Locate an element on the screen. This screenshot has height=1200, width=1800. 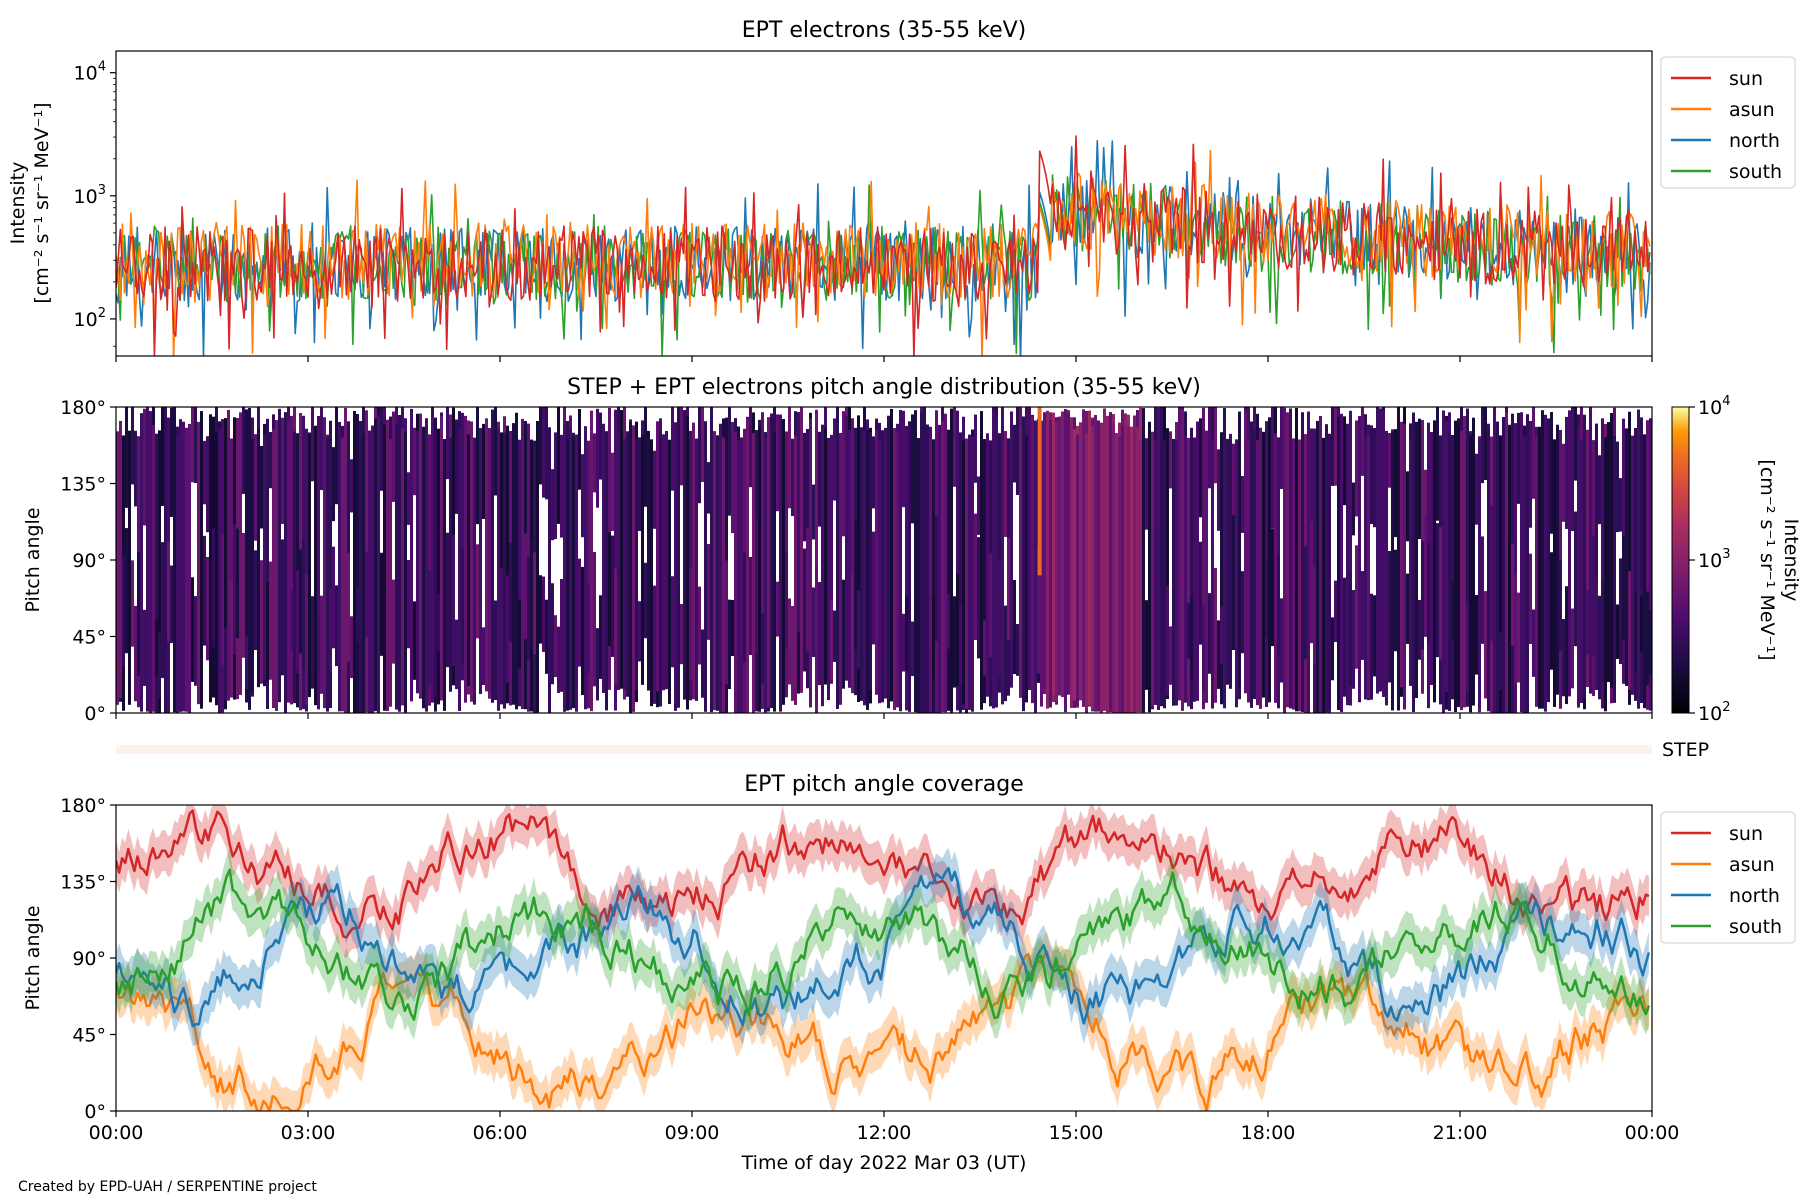
x-tick-label: 21:00 is located at coordinates (1460, 1133).